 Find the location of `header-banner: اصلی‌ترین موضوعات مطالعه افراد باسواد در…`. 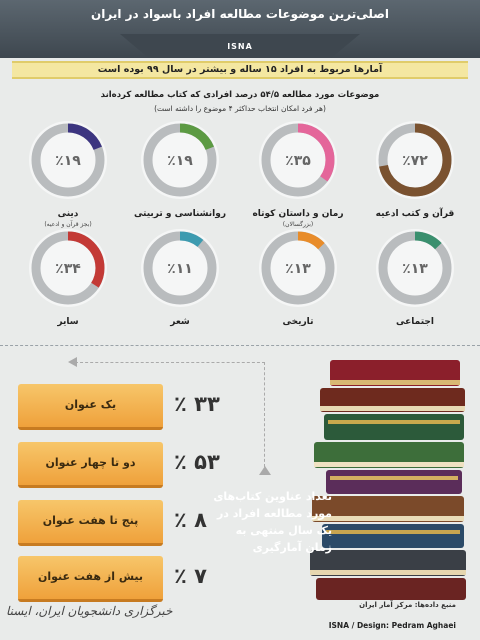

header-banner: اصلی‌ترین موضوعات مطالعه افراد باسواد در… is located at coordinates (240, 29).